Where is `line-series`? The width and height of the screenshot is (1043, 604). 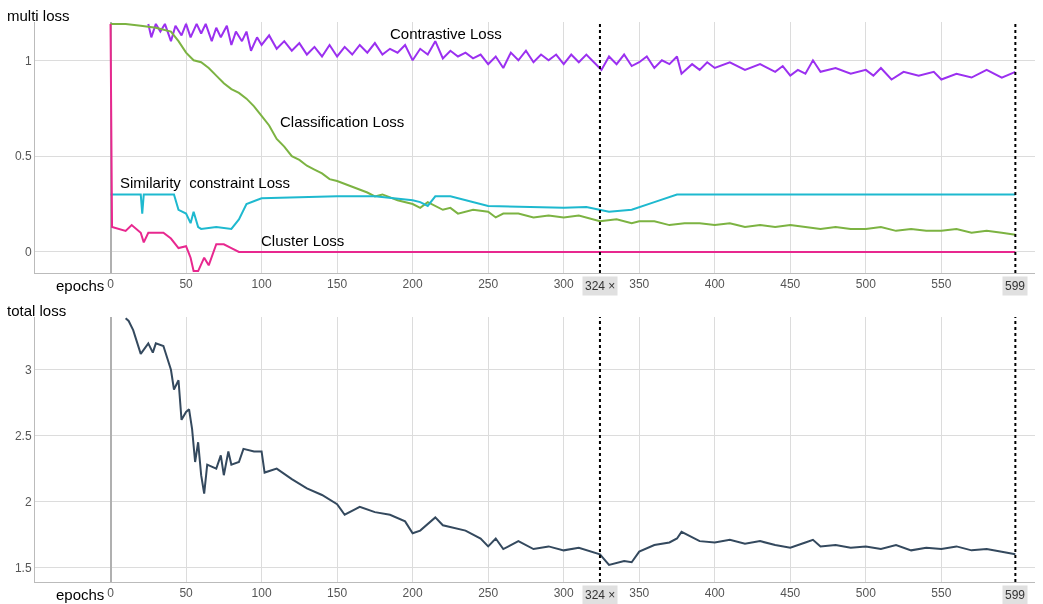
line-series is located at coordinates (582, 51).